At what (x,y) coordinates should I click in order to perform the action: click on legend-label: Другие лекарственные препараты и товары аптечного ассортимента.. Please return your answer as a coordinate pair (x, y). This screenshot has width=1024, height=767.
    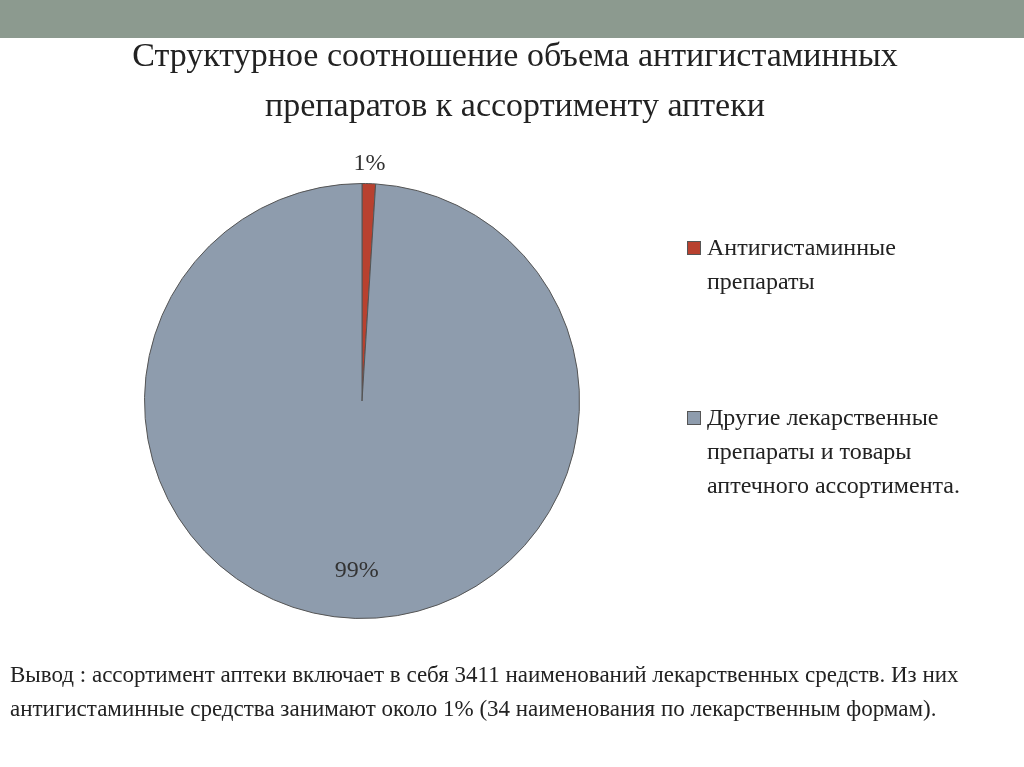
    Looking at the image, I should click on (833, 451).